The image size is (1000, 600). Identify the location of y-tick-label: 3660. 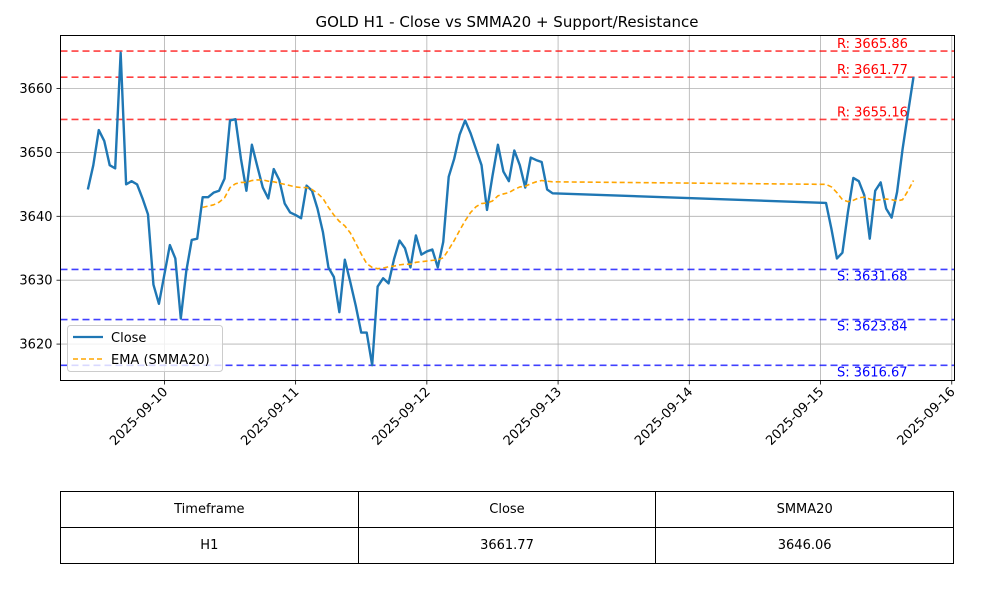
(35, 89).